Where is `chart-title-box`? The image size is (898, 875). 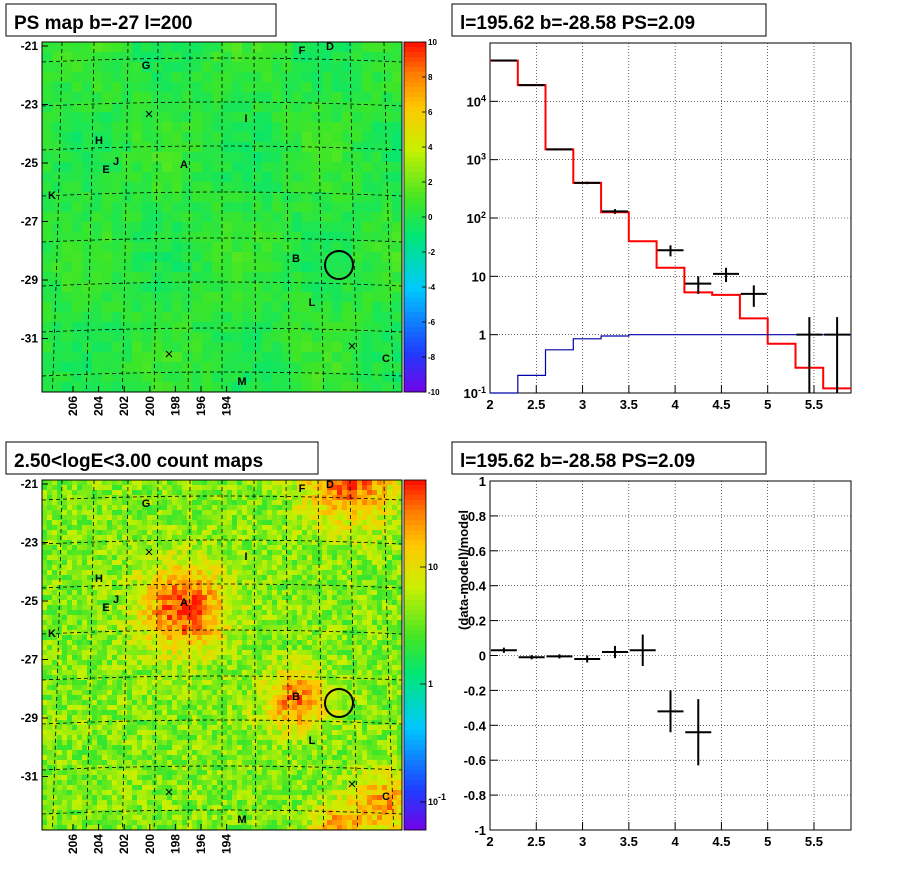 chart-title-box is located at coordinates (162, 458).